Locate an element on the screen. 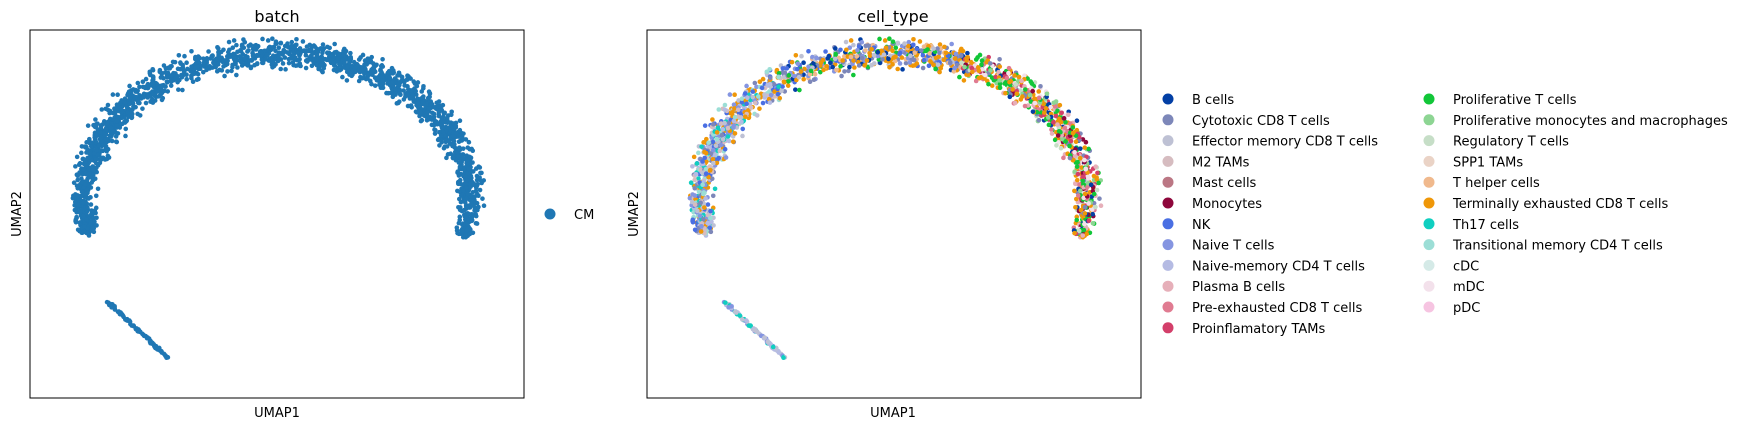  legend-label: SPP1 TAMs is located at coordinates (1488, 162).